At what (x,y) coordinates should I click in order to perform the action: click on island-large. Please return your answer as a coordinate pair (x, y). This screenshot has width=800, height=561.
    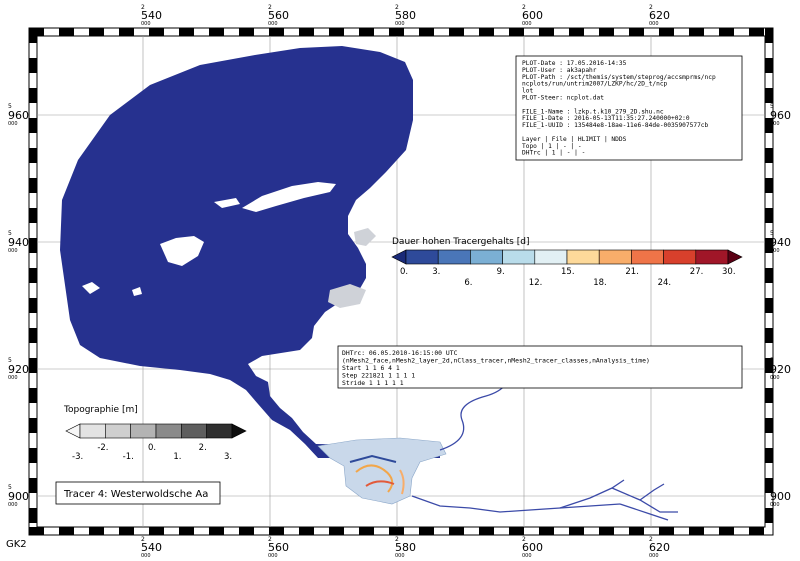
    Looking at the image, I should click on (289, 197).